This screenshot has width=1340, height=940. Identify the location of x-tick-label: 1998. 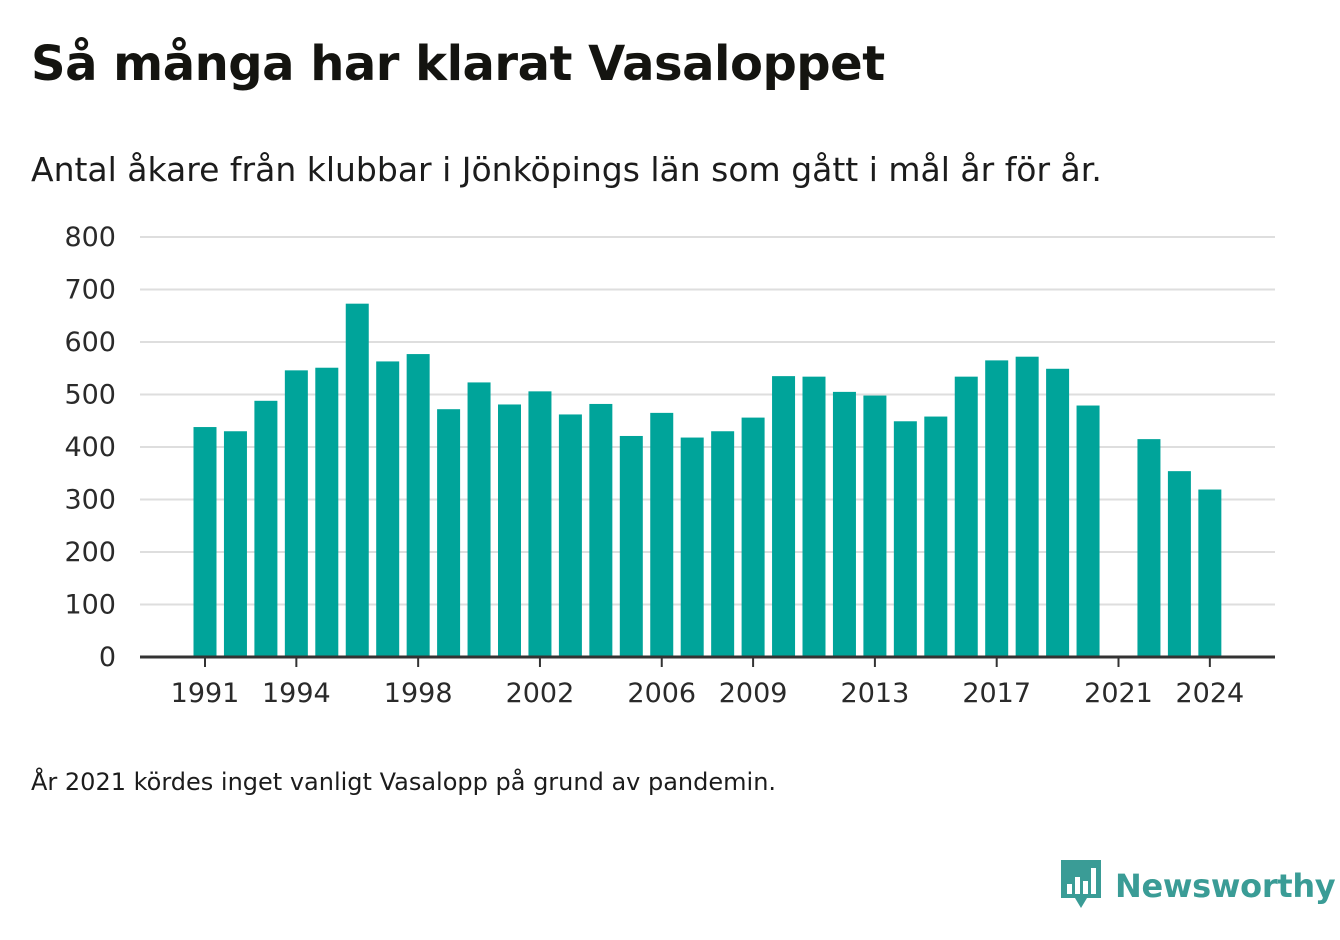
(418, 693).